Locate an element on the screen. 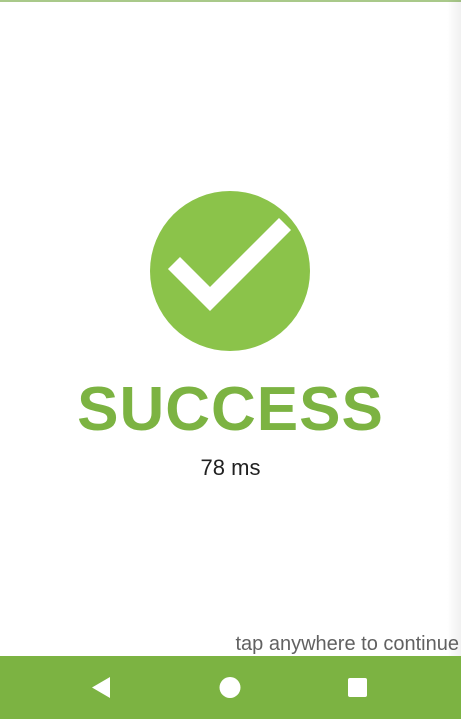 The height and width of the screenshot is (719, 461). success-check-icon is located at coordinates (230, 271).